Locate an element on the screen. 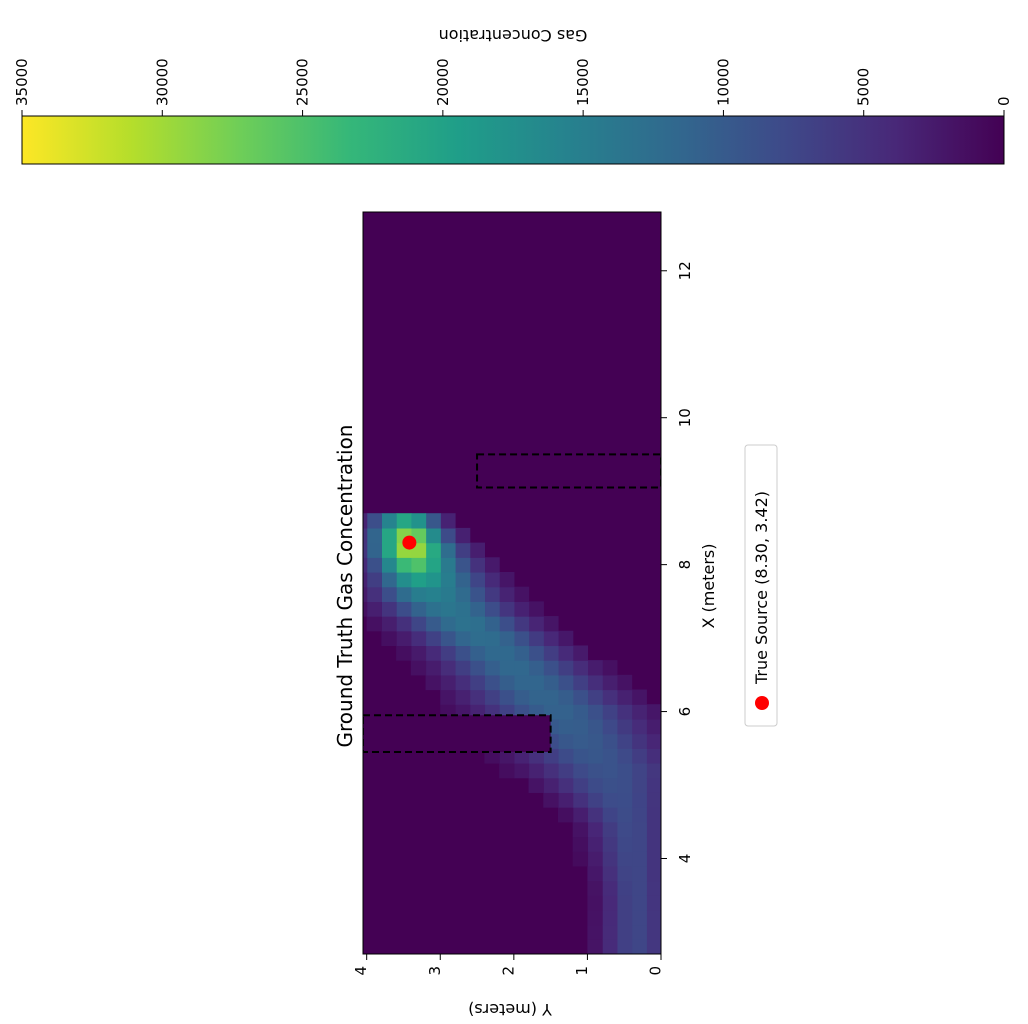 The width and height of the screenshot is (1028, 1024). legend-marker is located at coordinates (762, 703).